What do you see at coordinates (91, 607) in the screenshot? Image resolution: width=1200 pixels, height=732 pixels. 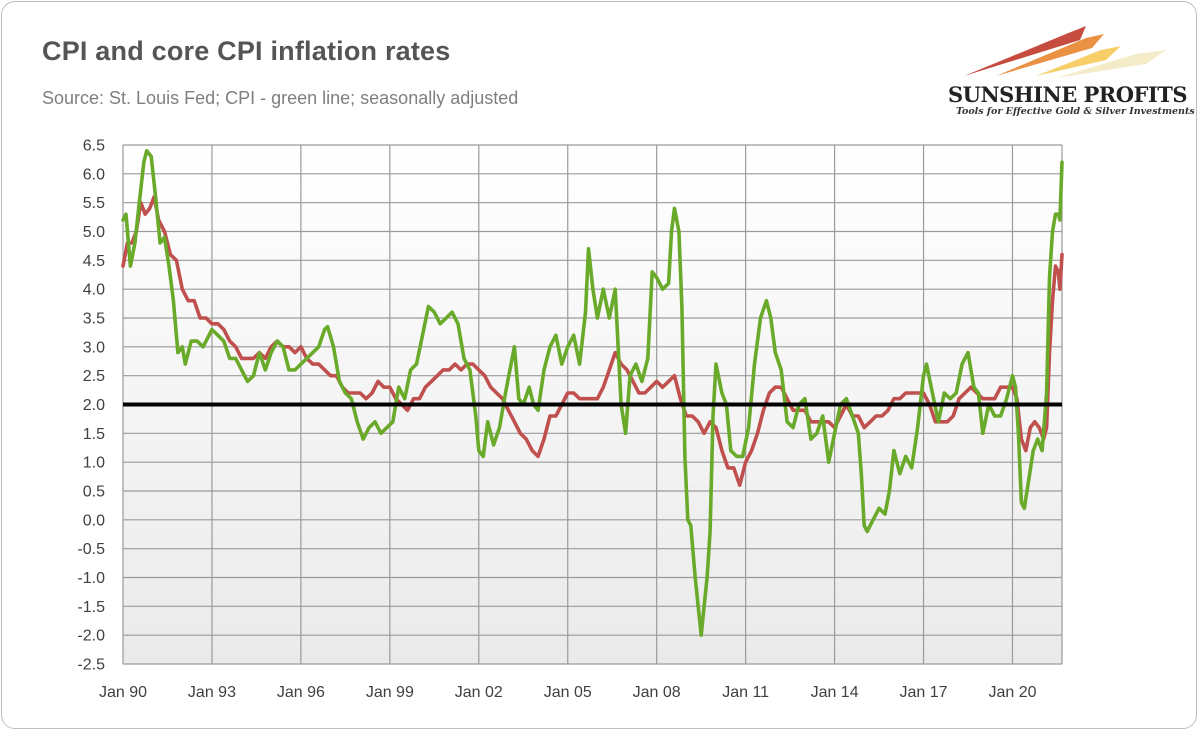 I see `y-tick-label: -1.5` at bounding box center [91, 607].